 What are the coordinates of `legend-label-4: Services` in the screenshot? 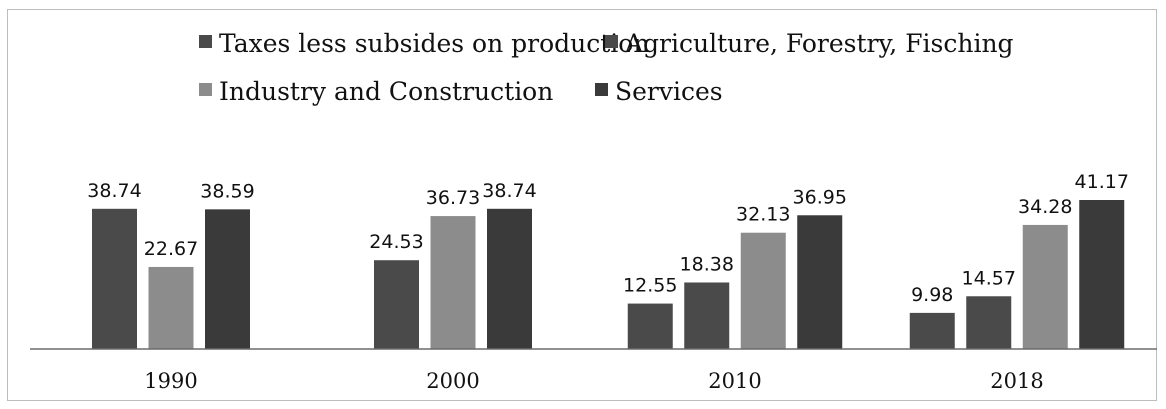 It's located at (669, 91).